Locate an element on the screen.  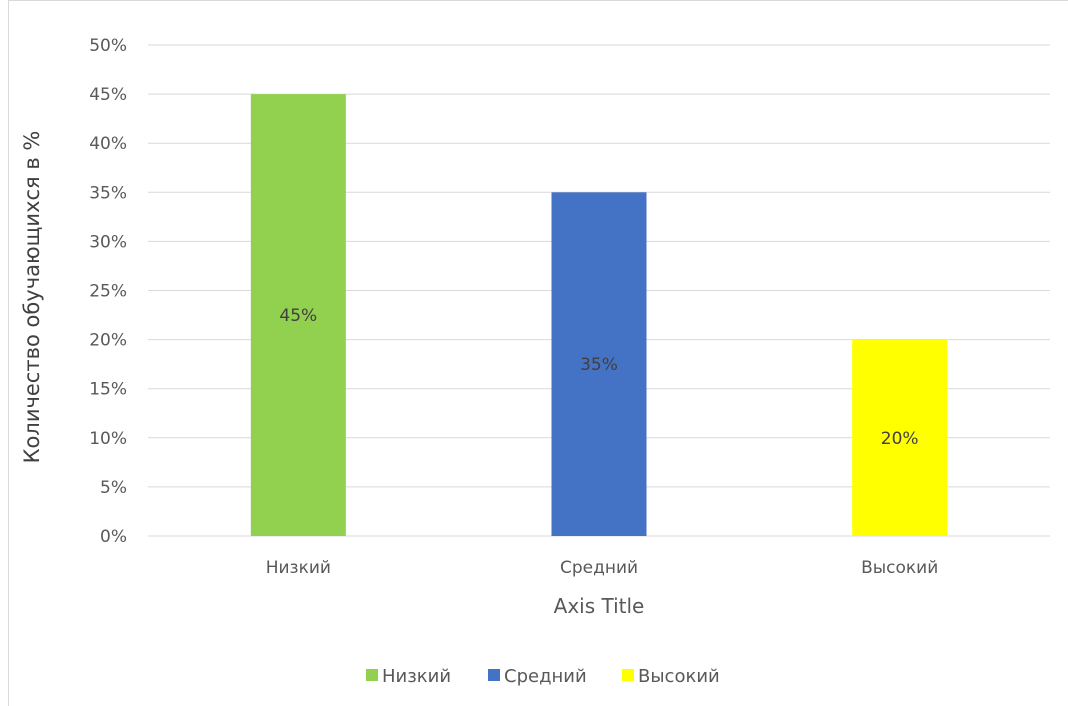
y-axis-ticks: 0% 5% 10% 15% 20% 25% 30% 35% 40% 45% 50% is located at coordinates (108, 291).